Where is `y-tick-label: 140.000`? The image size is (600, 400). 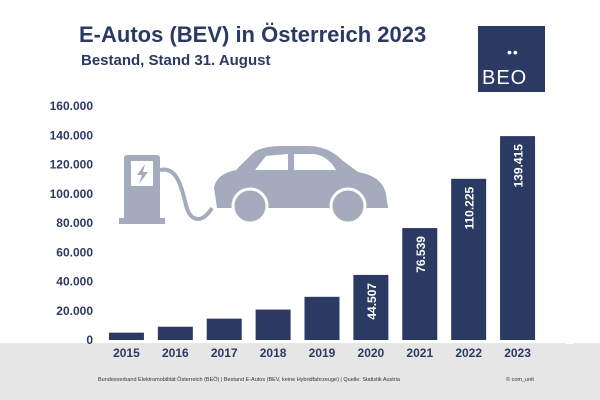 y-tick-label: 140.000 is located at coordinates (72, 135).